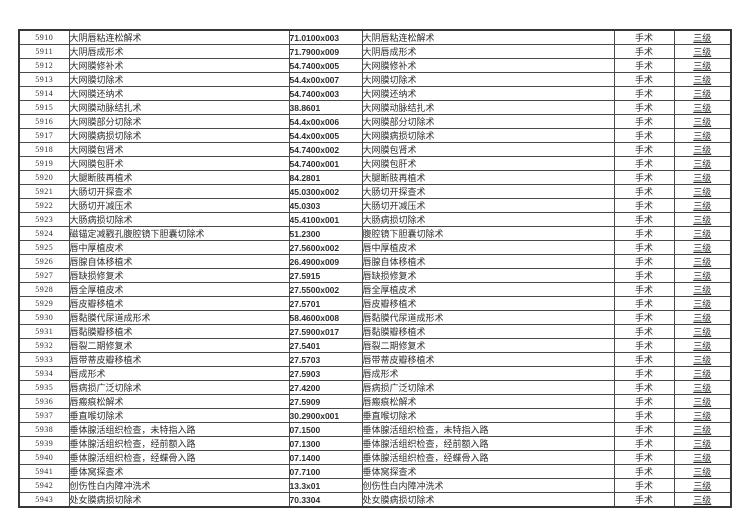 The image size is (750, 529). What do you see at coordinates (488, 289) in the screenshot?
I see `standard-name-cell: 唇全厚植皮术` at bounding box center [488, 289].